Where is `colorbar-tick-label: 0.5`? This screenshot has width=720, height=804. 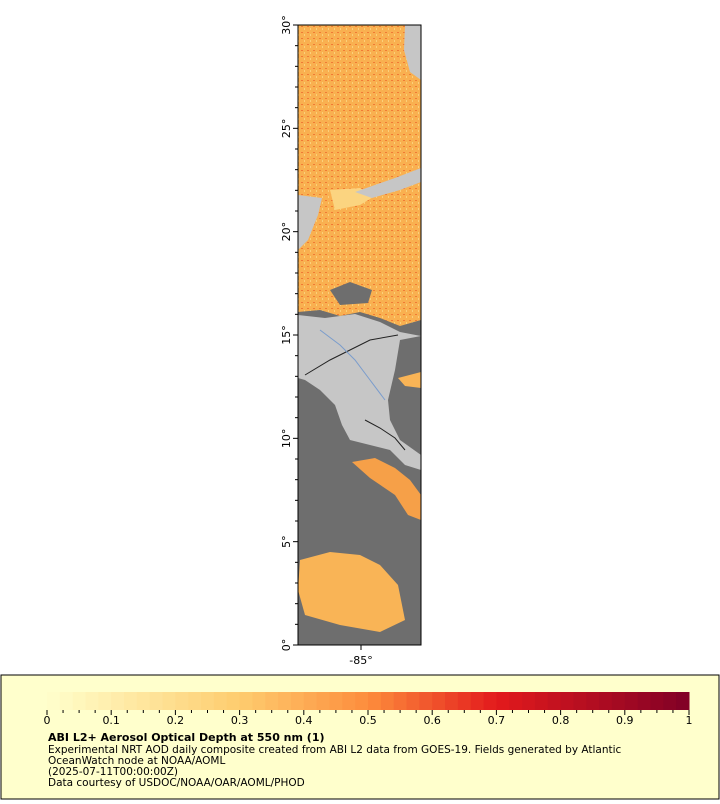 colorbar-tick-label: 0.5 is located at coordinates (368, 720).